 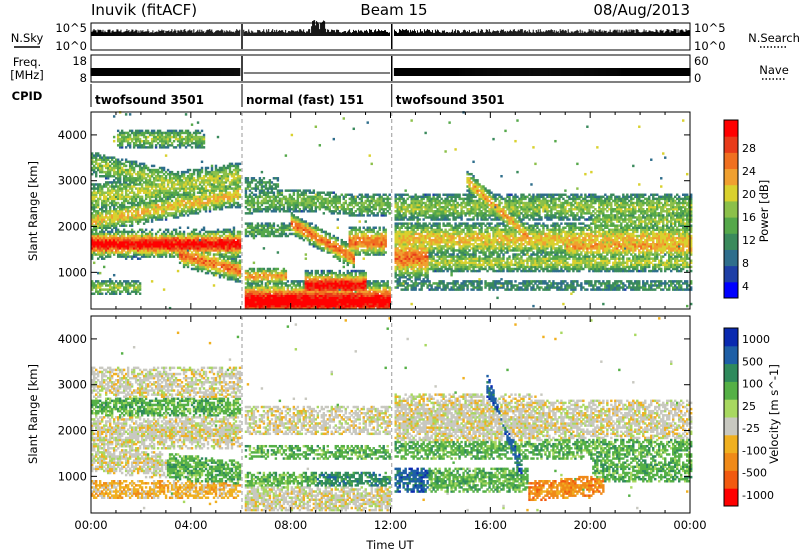 What do you see at coordinates (697, 78) in the screenshot?
I see `nave-tick-low: 0` at bounding box center [697, 78].